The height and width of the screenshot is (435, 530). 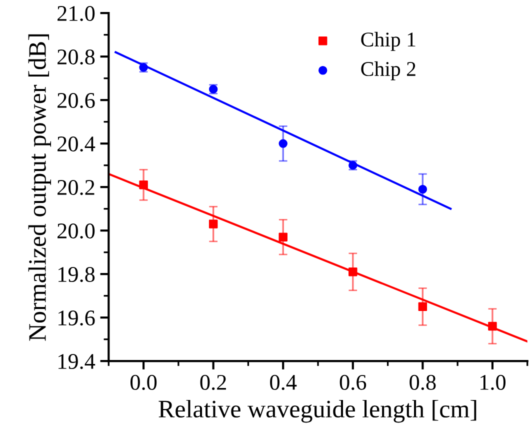 What do you see at coordinates (493, 382) in the screenshot?
I see `x-tick-label: 1.0` at bounding box center [493, 382].